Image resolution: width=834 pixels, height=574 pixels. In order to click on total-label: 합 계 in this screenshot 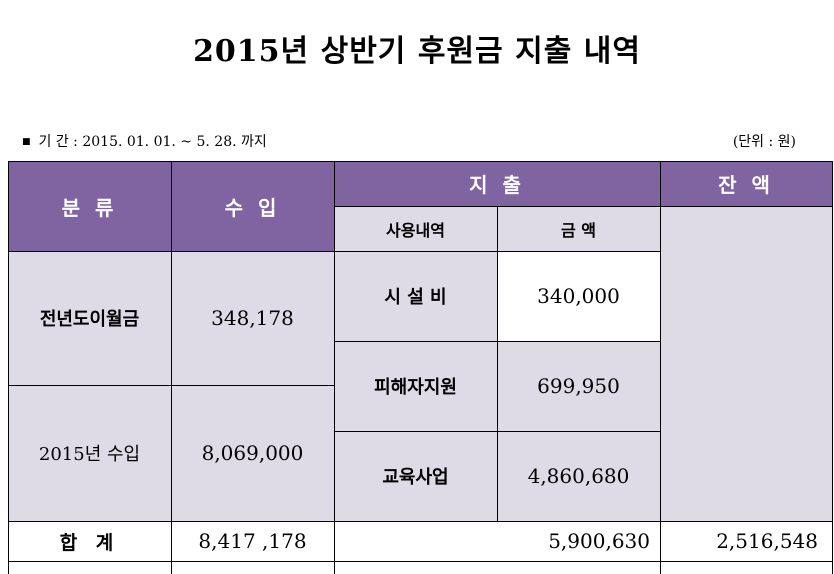, I will do `click(89, 541)`.